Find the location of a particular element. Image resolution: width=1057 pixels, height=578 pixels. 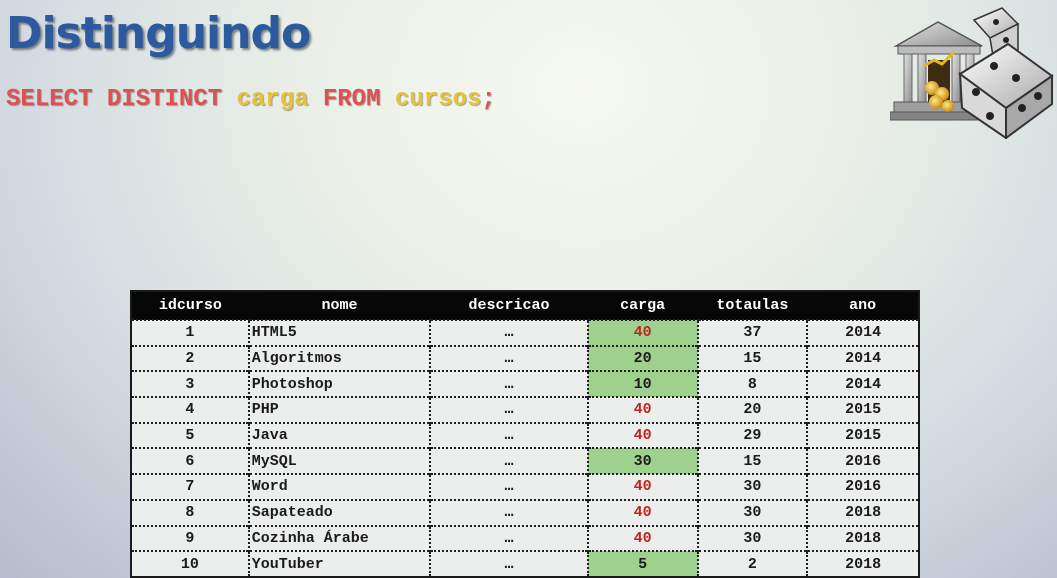

cell-idcurso: 2 is located at coordinates (190, 358).